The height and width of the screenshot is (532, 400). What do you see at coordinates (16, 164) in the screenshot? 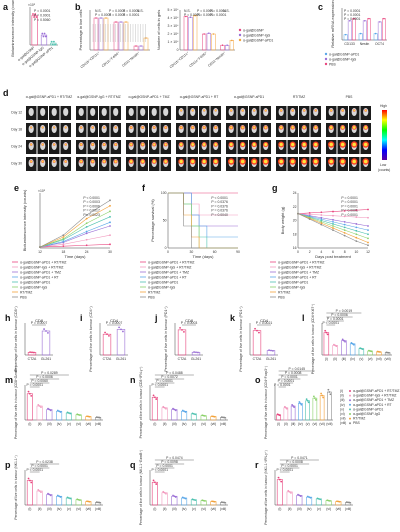
I see `row-label: Day 30` at bounding box center [16, 164].